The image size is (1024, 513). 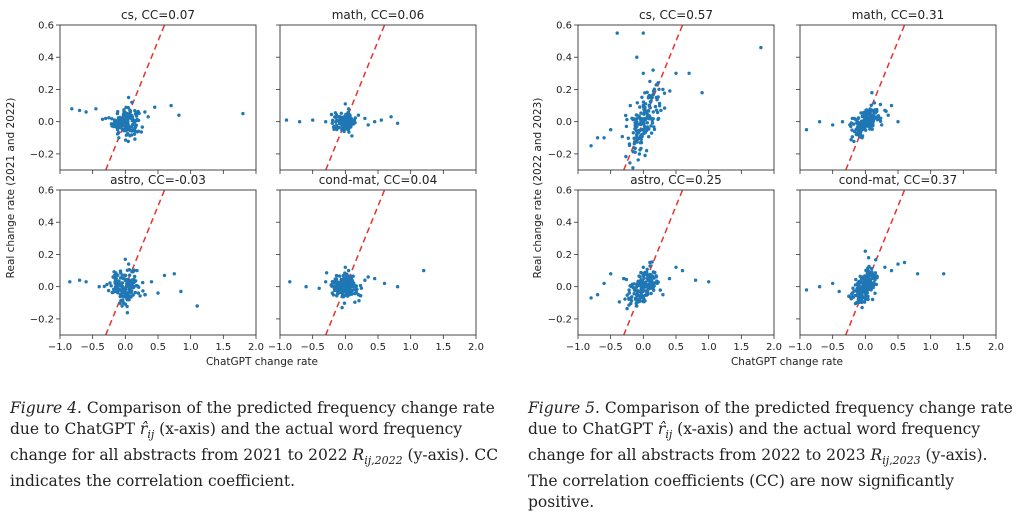 I want to click on x-tick-label: 0.0, so click(x=643, y=347).